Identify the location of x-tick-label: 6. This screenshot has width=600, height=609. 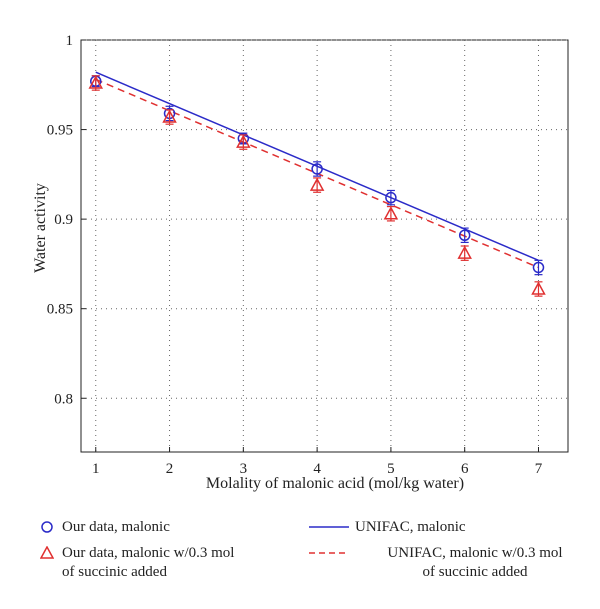
(465, 469).